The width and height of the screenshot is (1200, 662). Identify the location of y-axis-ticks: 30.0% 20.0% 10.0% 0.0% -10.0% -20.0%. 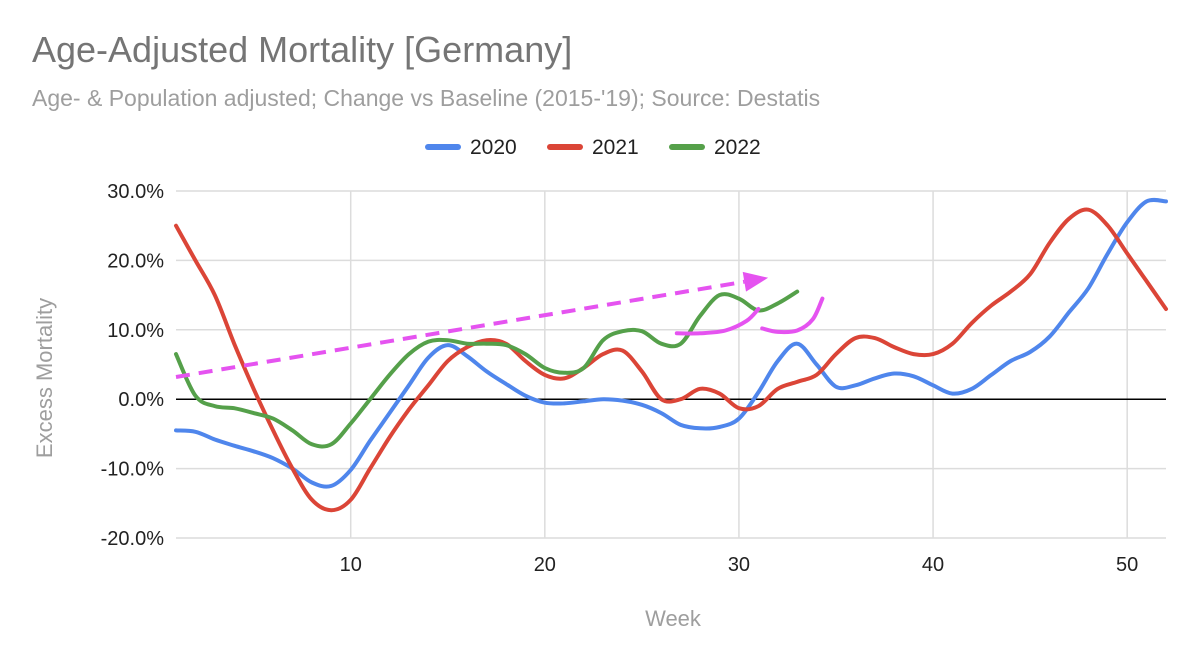
(133, 365).